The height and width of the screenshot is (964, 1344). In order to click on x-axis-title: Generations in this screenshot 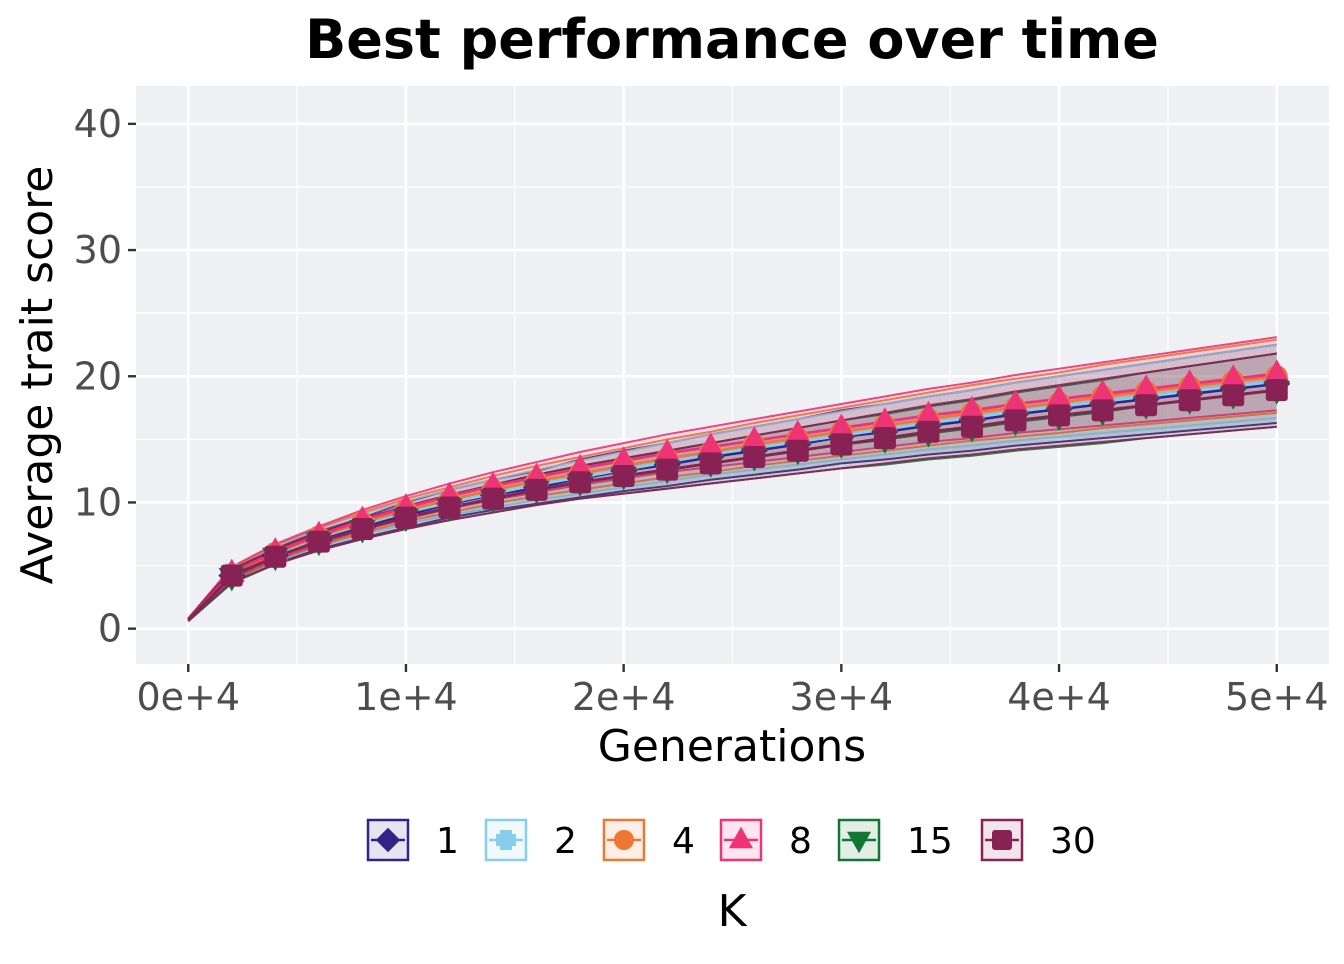, I will do `click(732, 746)`.